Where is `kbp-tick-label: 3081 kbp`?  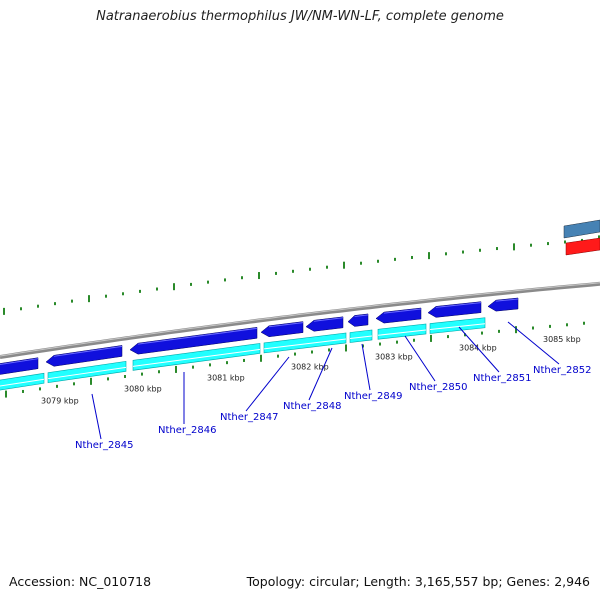 kbp-tick-label: 3081 kbp is located at coordinates (226, 377).